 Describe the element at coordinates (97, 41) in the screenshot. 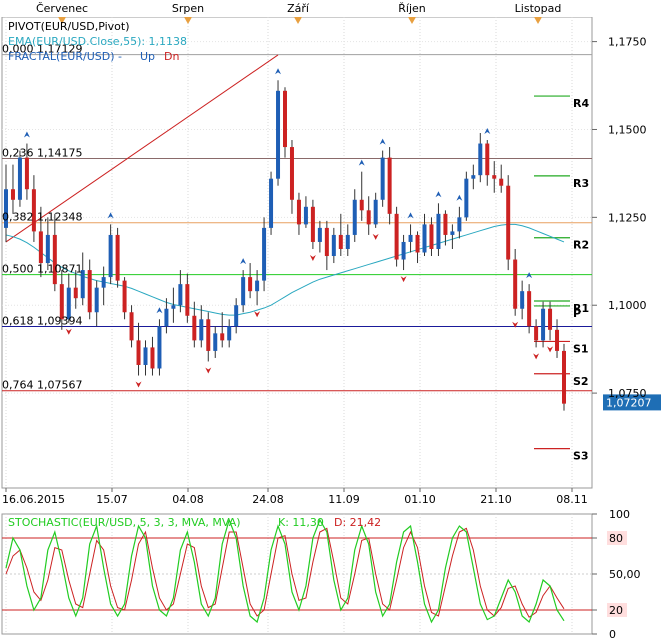

I see `ema-legend: EMA(EUR/USD.Close,55): 1,1138` at that location.